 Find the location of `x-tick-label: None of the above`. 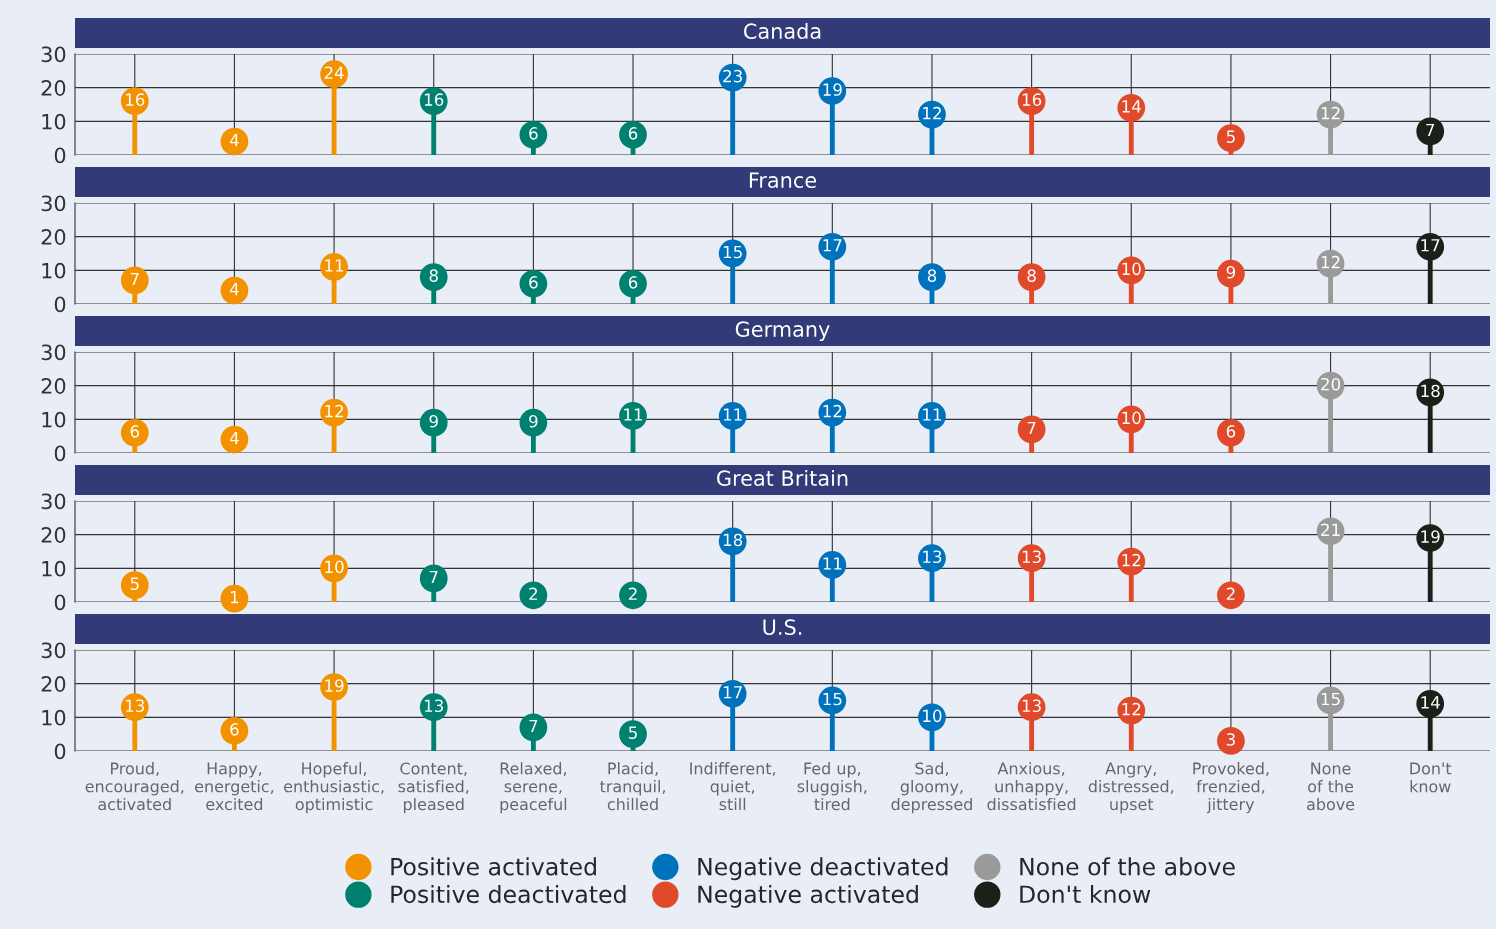

x-tick-label: None of the above is located at coordinates (1331, 786).